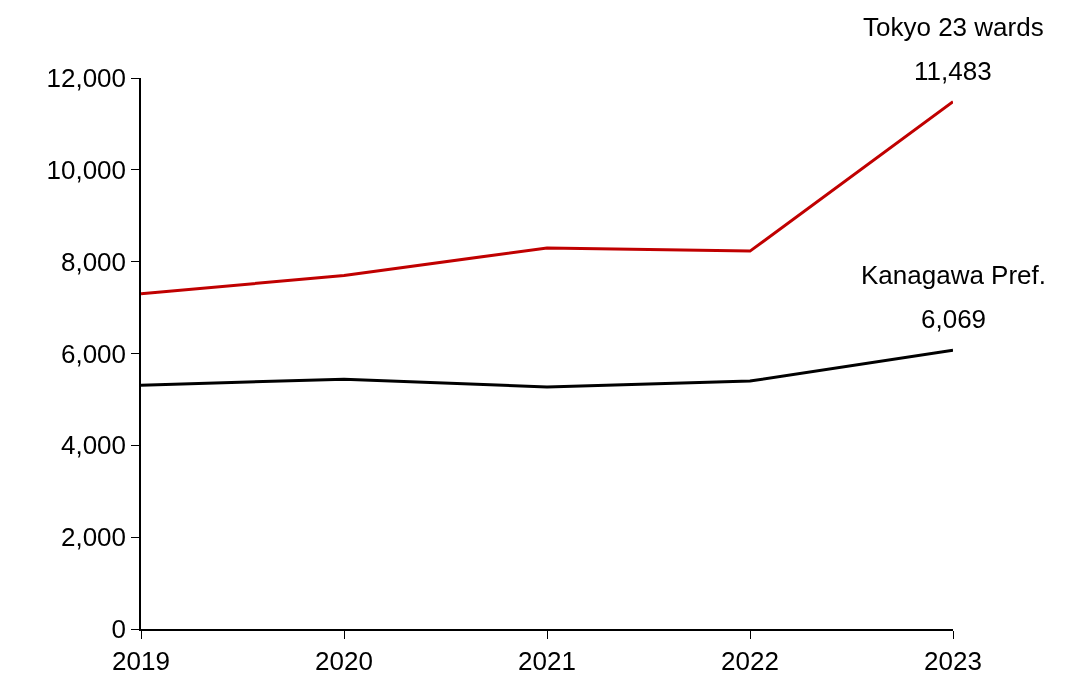  What do you see at coordinates (954, 319) in the screenshot?
I see `data-label: 6,069` at bounding box center [954, 319].